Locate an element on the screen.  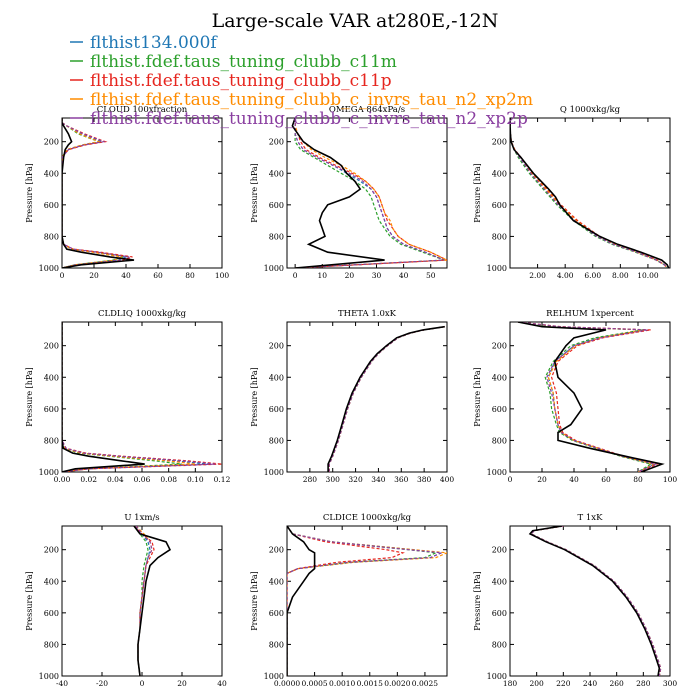
x-tick-label: 0.10 is located at coordinates (195, 479).